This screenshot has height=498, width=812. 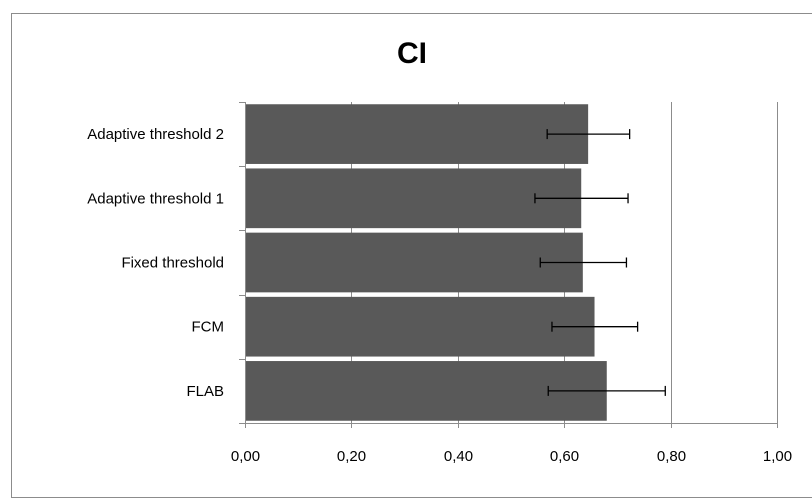 What do you see at coordinates (205, 391) in the screenshot?
I see `category-label: FLAB` at bounding box center [205, 391].